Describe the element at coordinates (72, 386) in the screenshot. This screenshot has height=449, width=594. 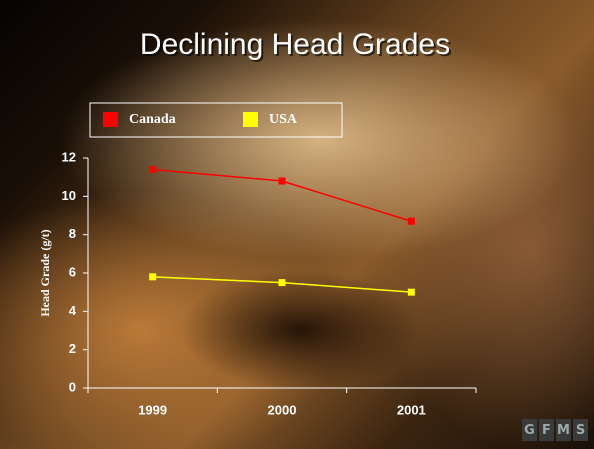
I see `y-tick-label: 0` at that location.